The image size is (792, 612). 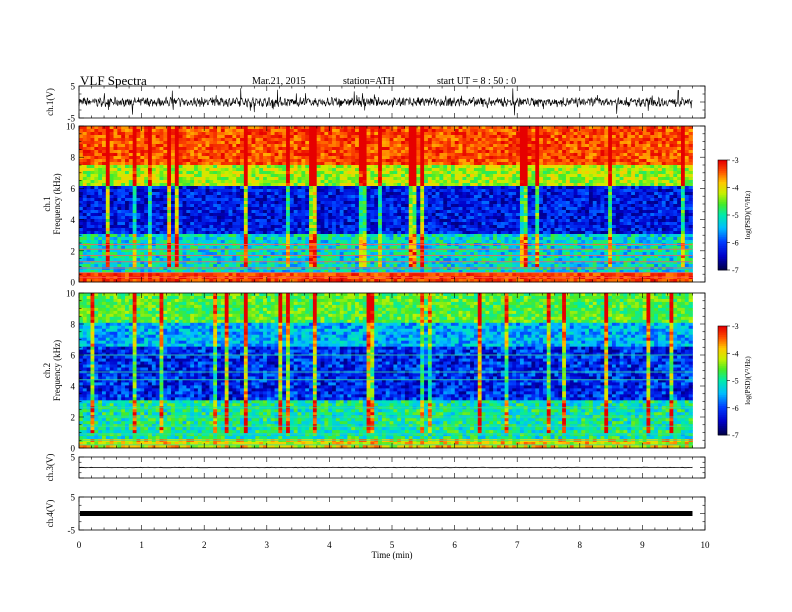 What do you see at coordinates (642, 545) in the screenshot?
I see `x-tick-label: 9` at bounding box center [642, 545].